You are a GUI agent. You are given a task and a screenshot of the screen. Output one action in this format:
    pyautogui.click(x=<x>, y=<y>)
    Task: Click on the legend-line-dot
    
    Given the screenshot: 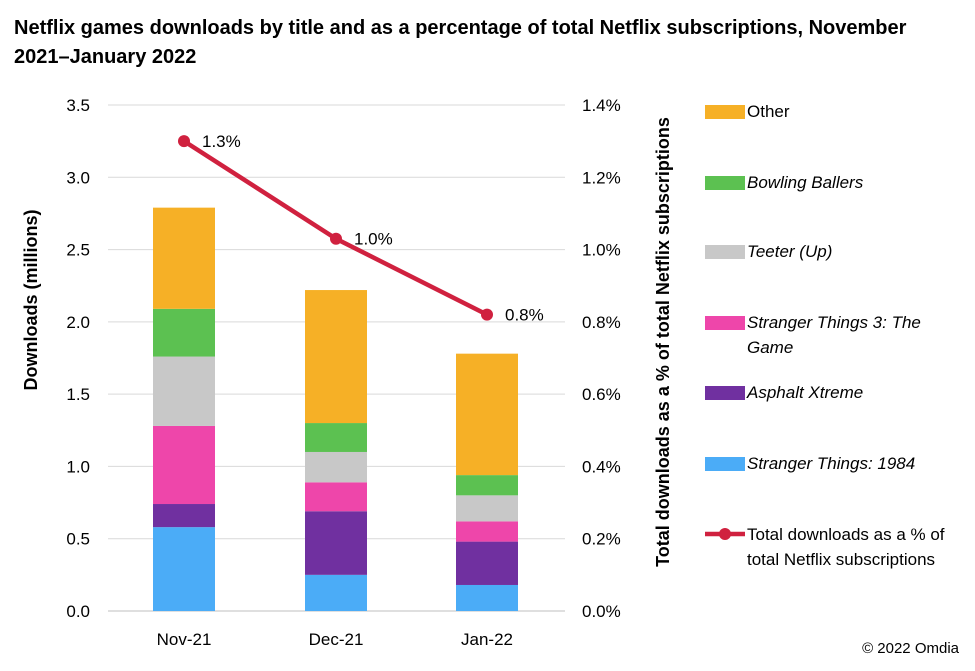 What is the action you would take?
    pyautogui.click(x=725, y=534)
    